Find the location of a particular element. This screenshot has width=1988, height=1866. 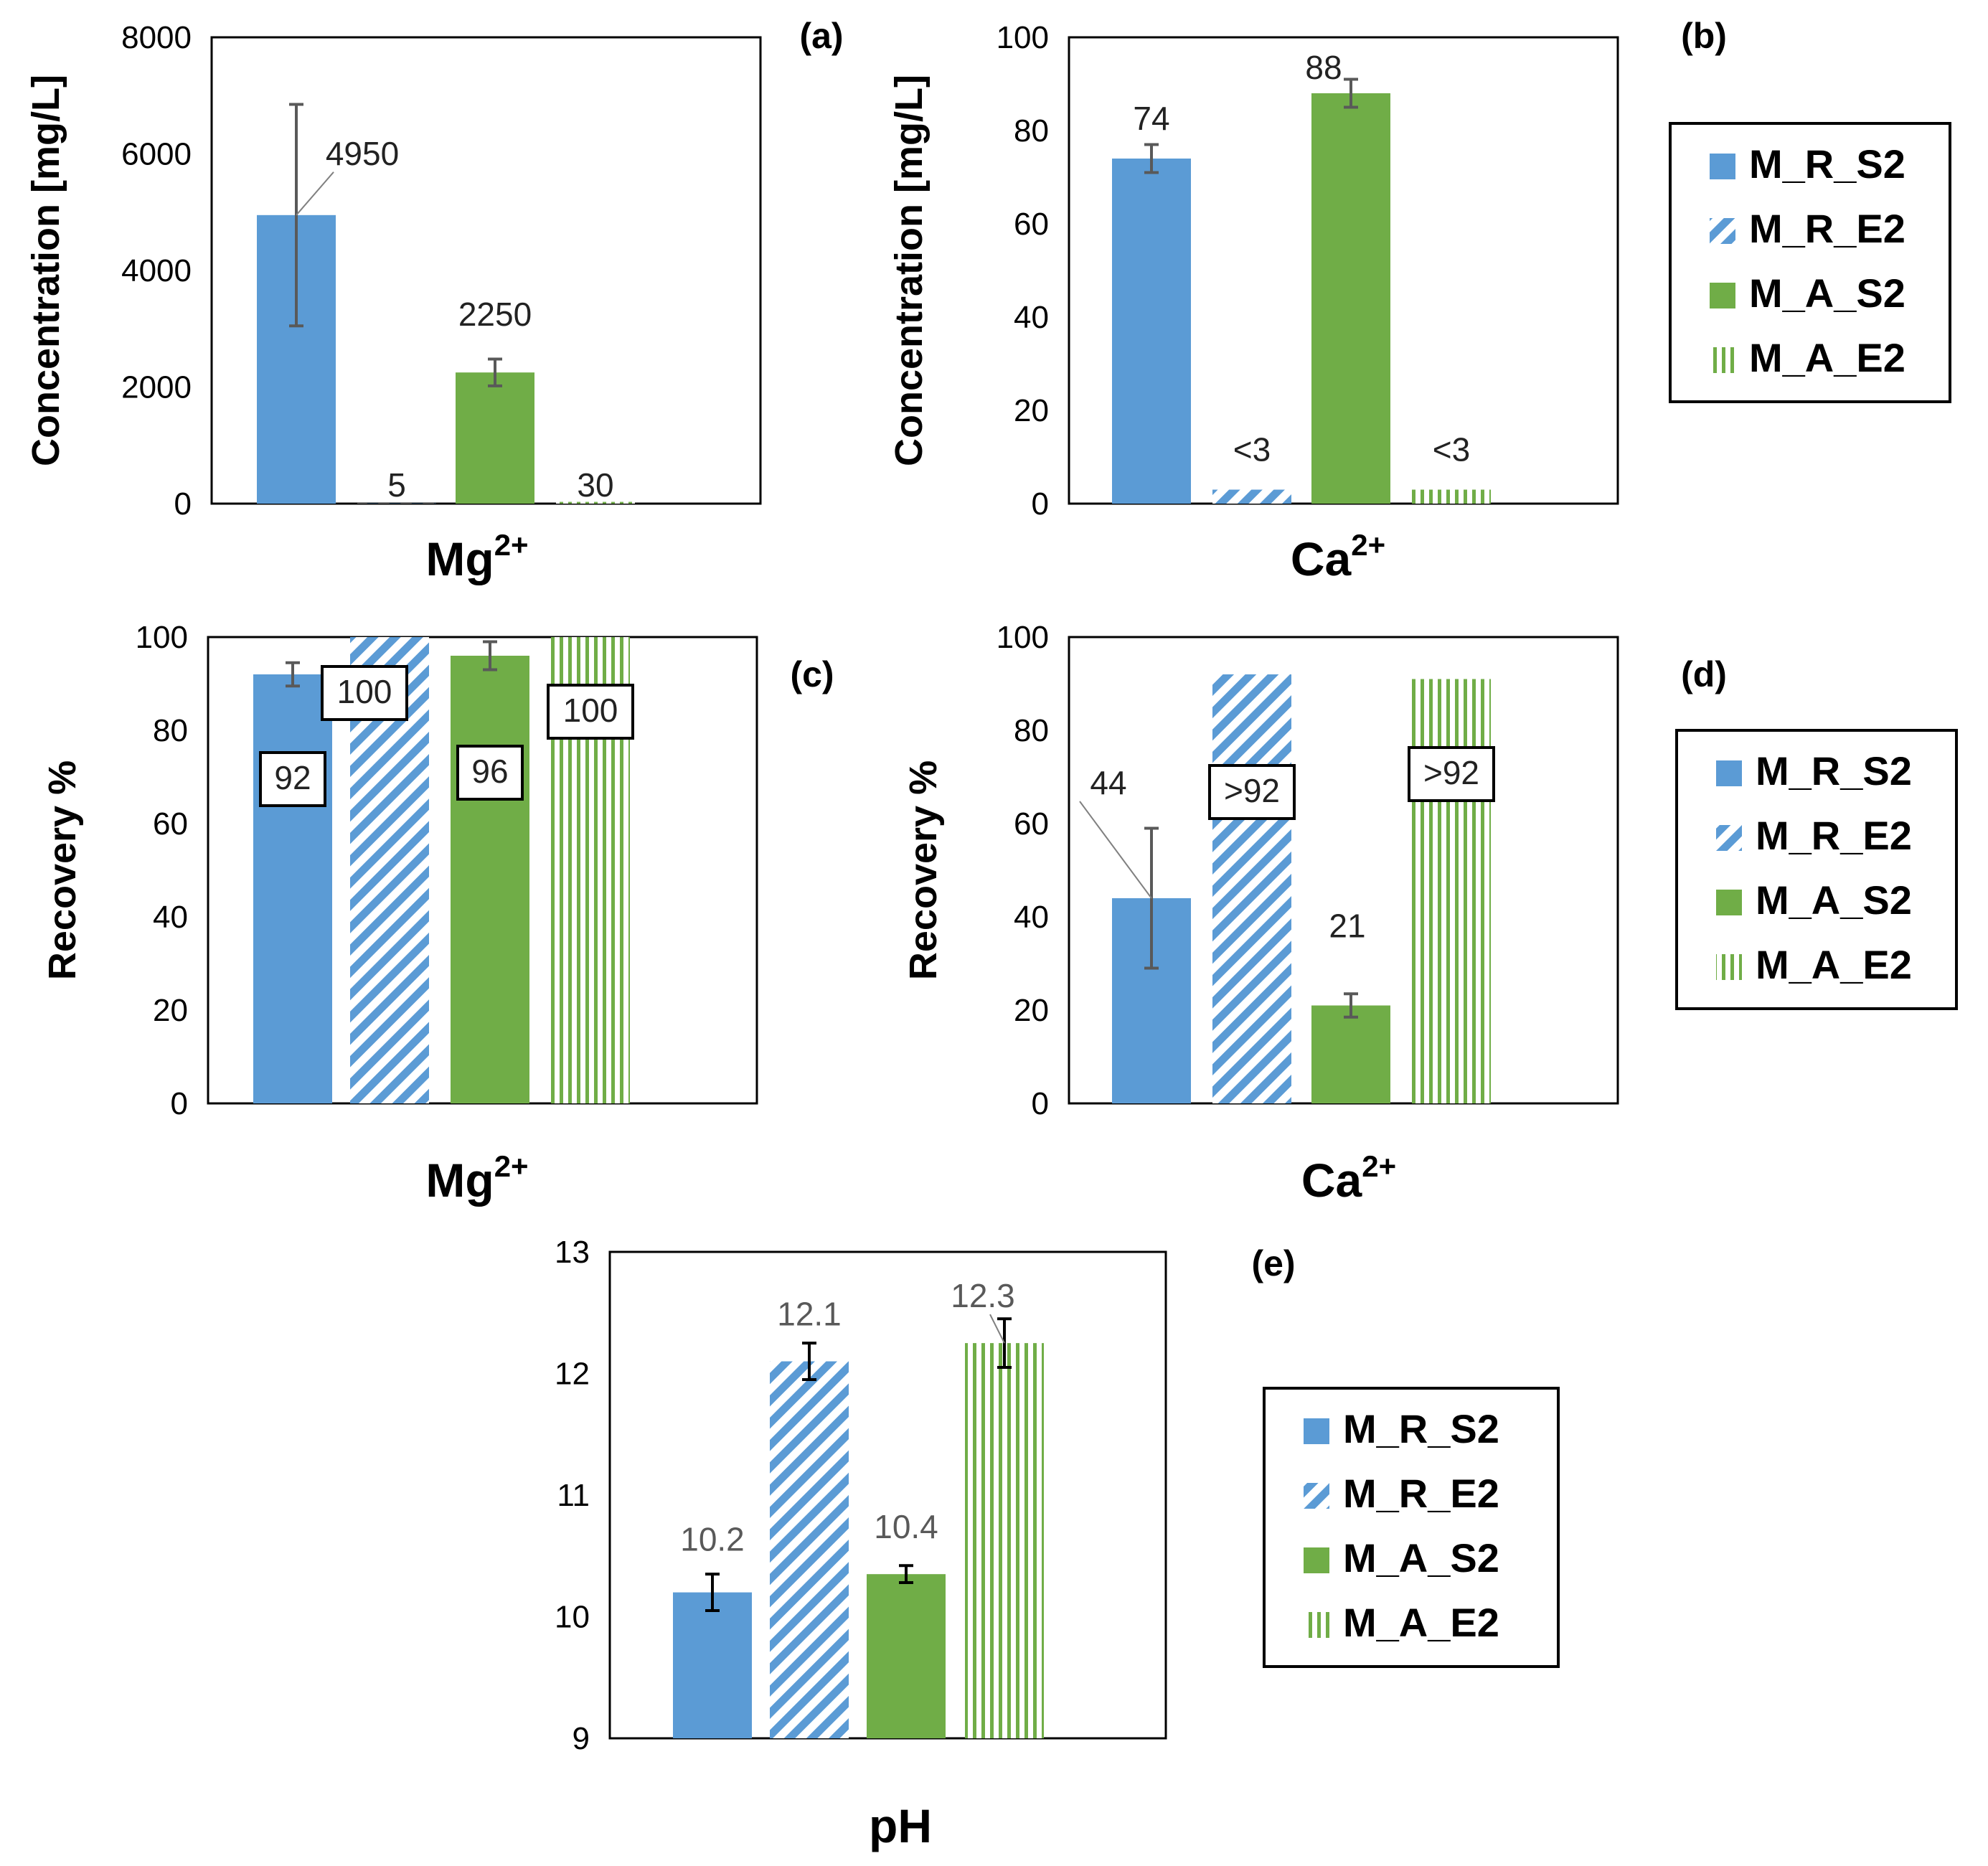

data-label: 74 is located at coordinates (1151, 118).